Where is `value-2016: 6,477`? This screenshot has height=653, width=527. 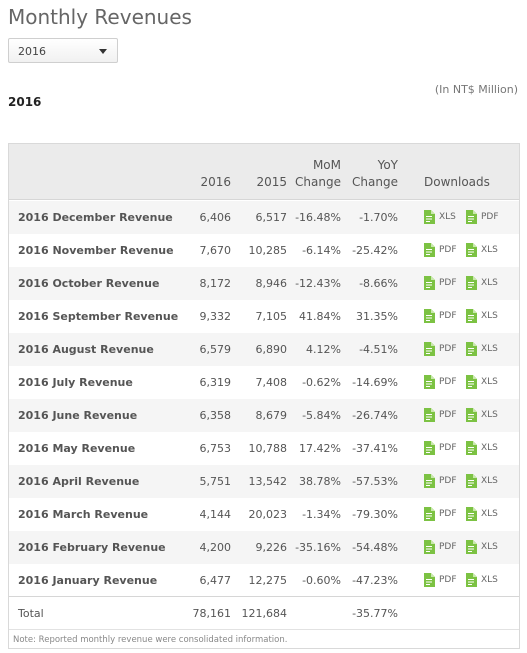 value-2016: 6,477 is located at coordinates (215, 580).